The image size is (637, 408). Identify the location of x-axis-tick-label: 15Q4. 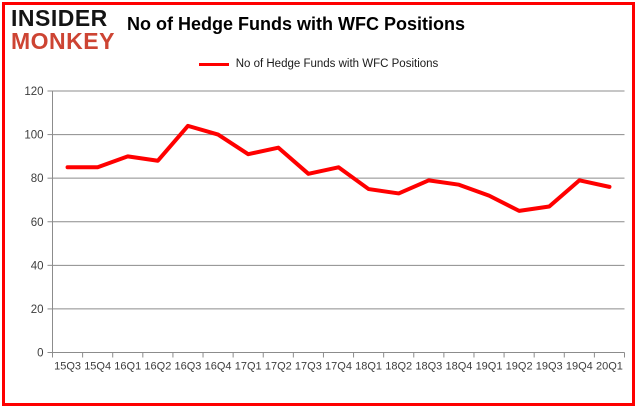
(97, 367).